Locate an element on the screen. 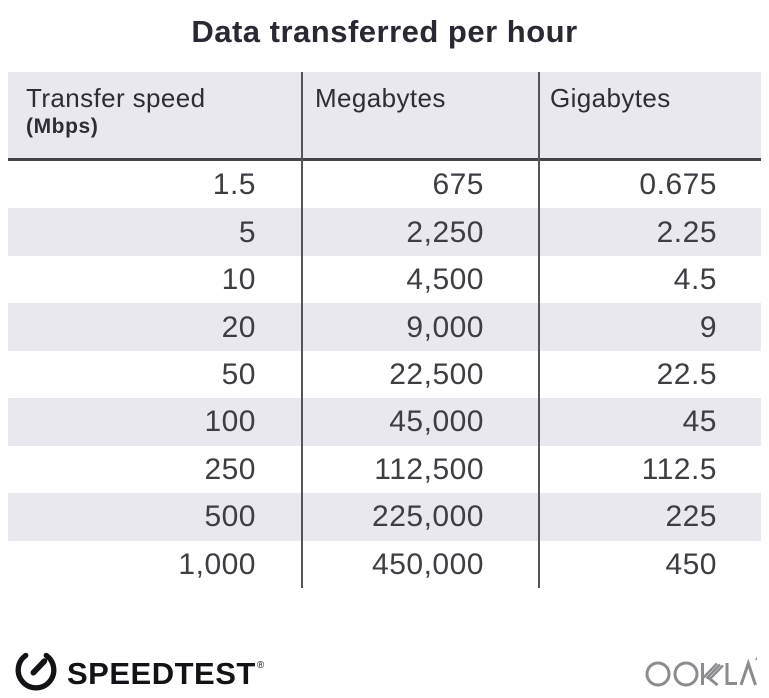  cell-transfer-speed: 50 is located at coordinates (238, 374).